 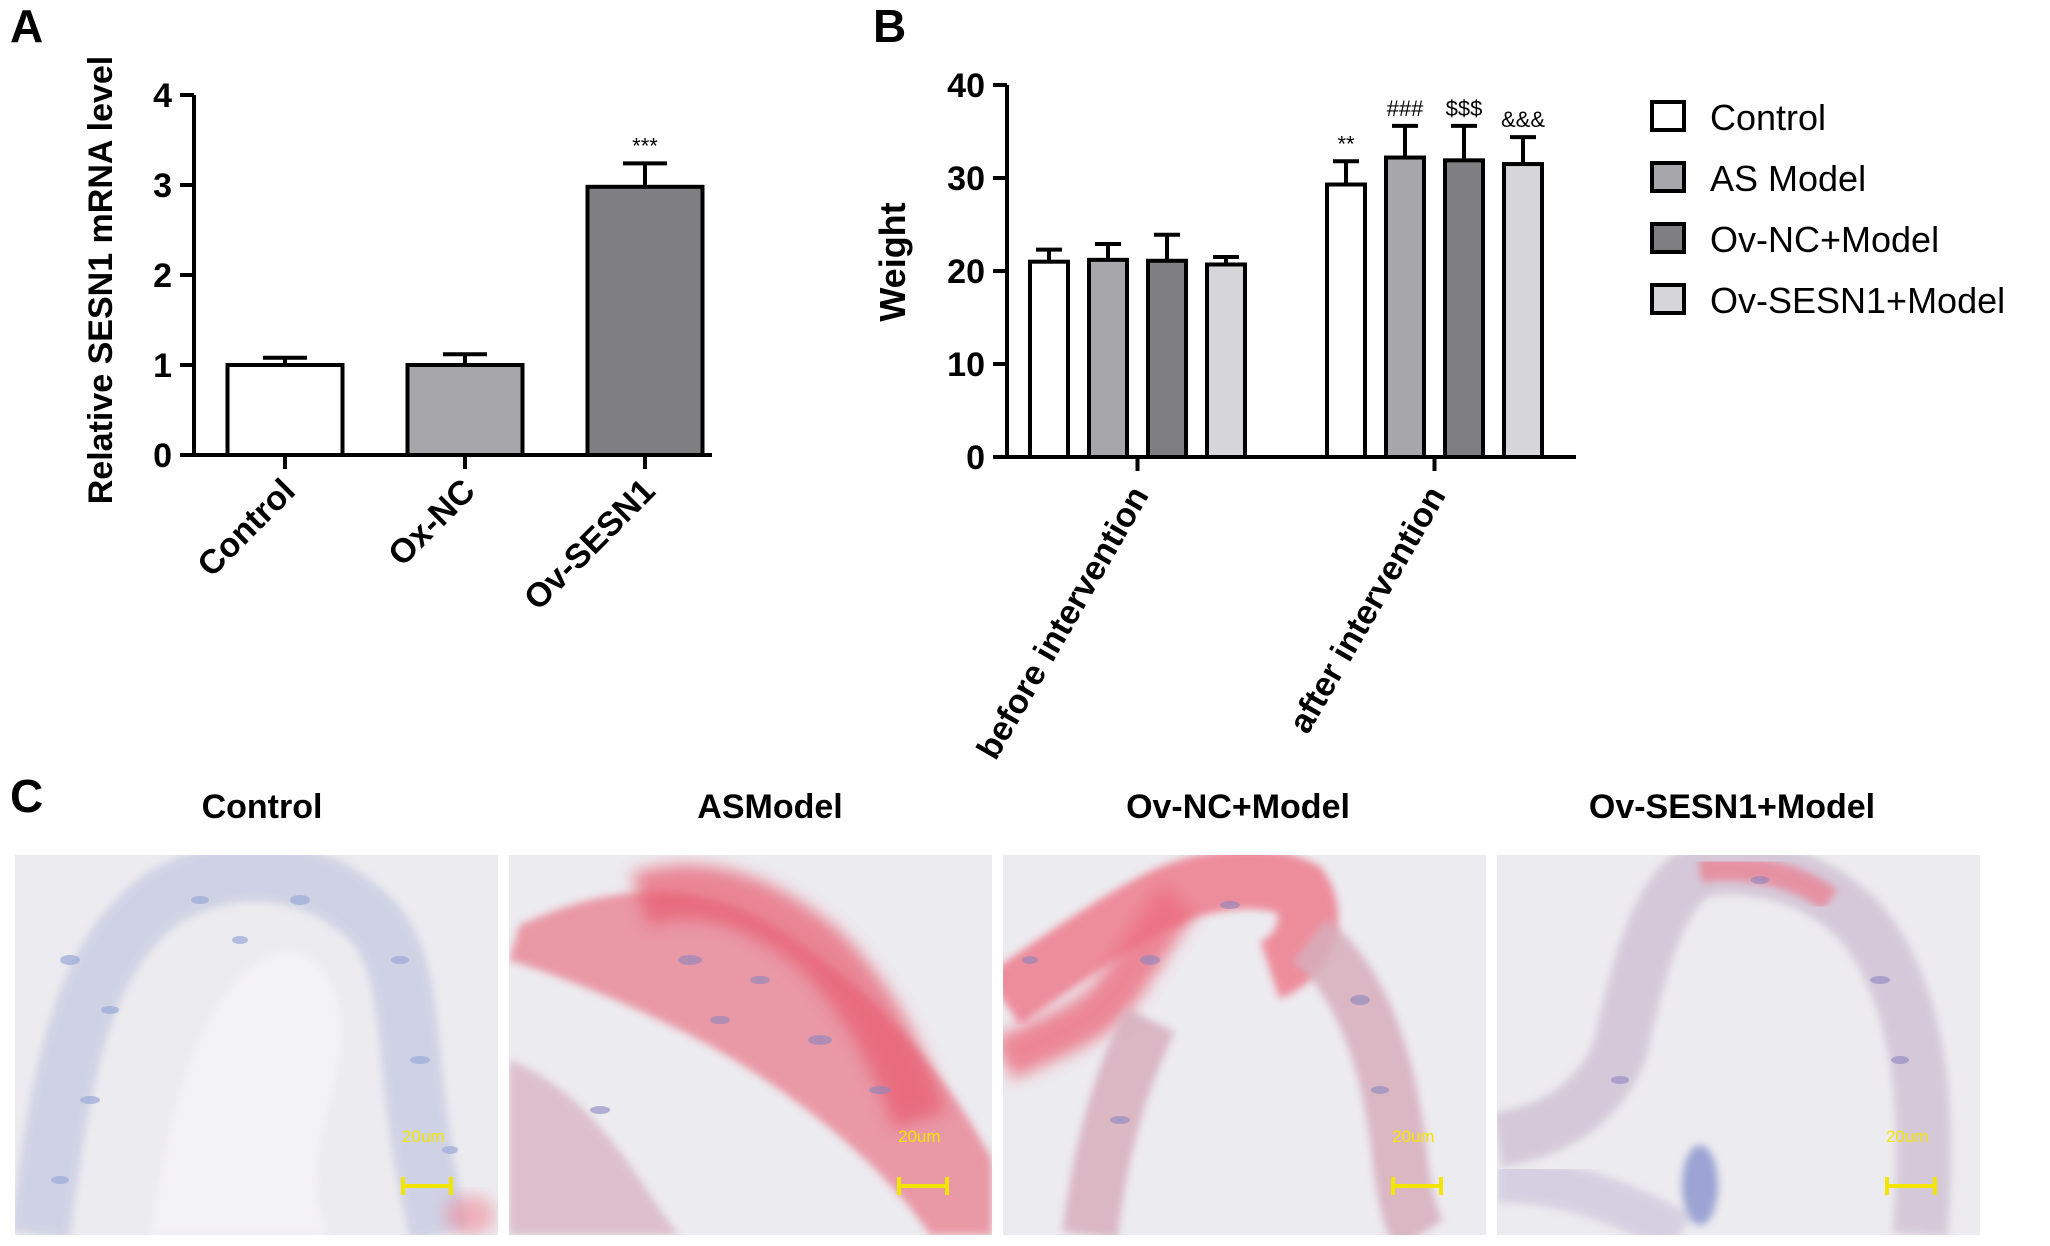 I want to click on legend-label: Control, so click(x=1768, y=117).